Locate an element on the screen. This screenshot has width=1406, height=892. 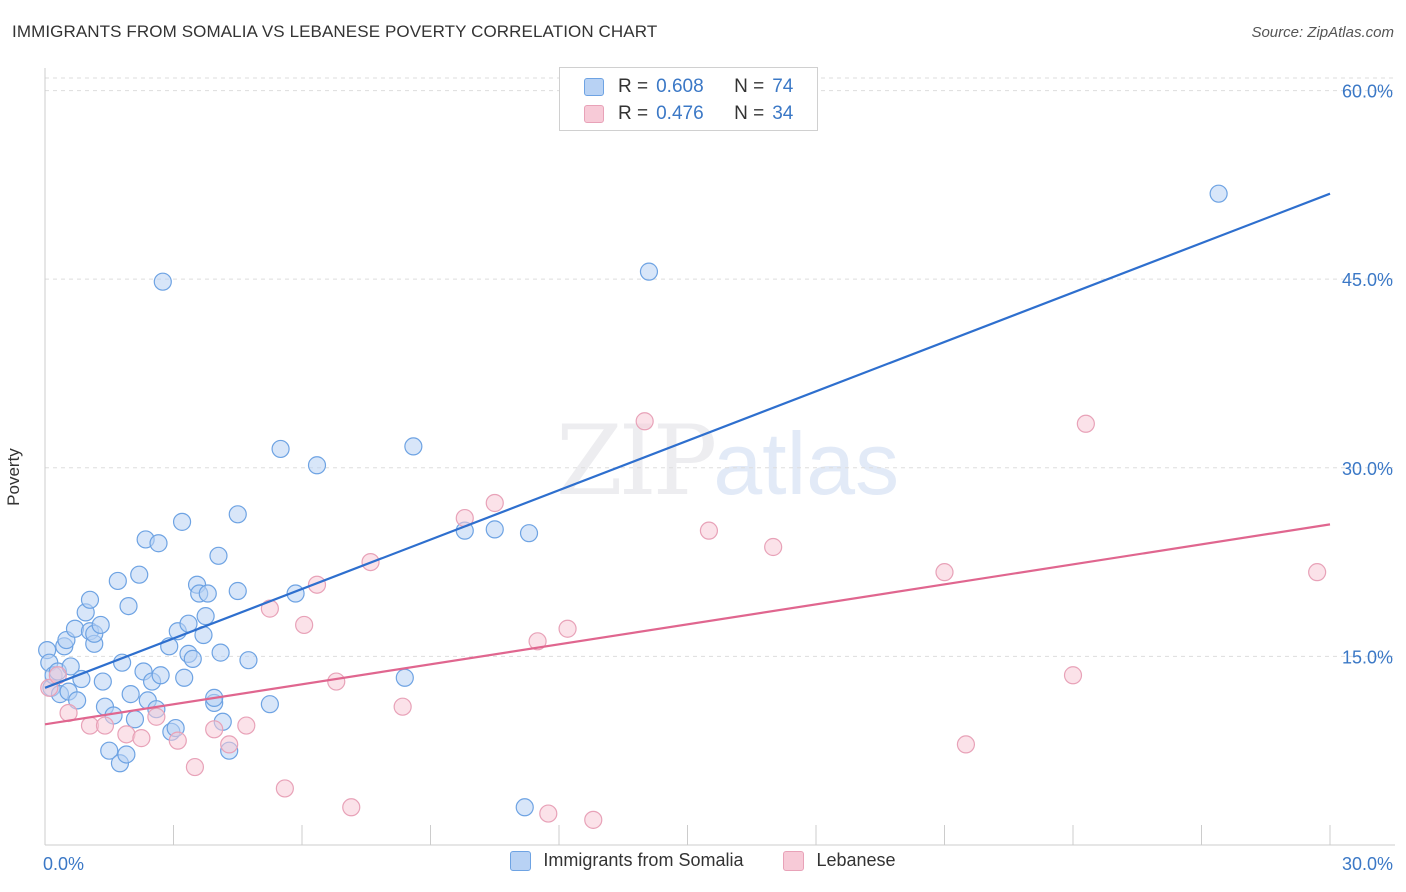
series-legend: Immigrants from Somalia Lebanese is located at coordinates (703, 860).